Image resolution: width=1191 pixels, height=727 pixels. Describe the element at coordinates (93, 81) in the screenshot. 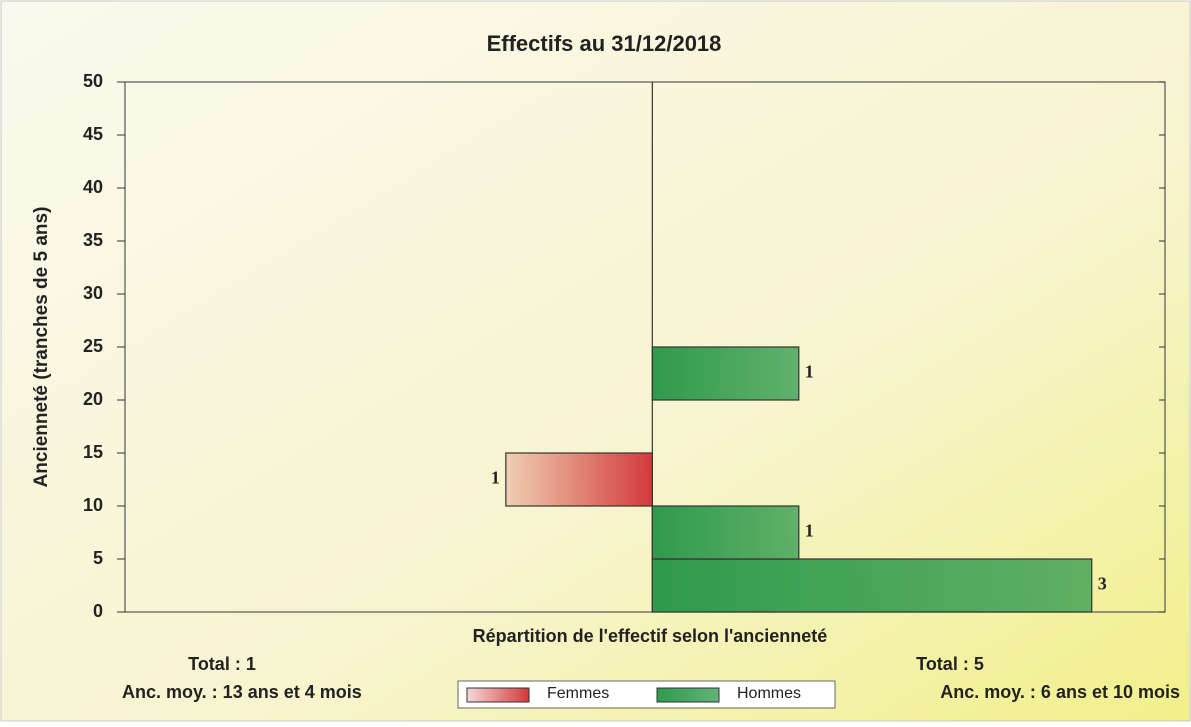

I see `y-tick-label: 50` at that location.